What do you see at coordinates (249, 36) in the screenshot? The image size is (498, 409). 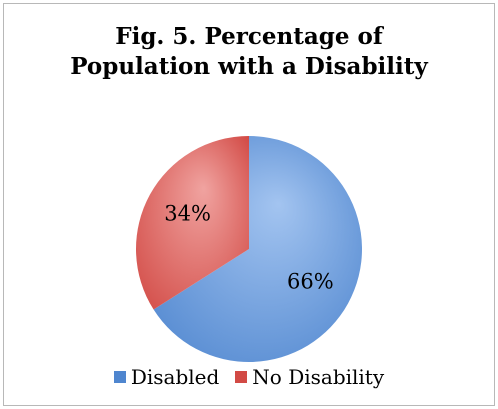 I see `chart-title-line-1: Fig. 5. Percentage of` at bounding box center [249, 36].